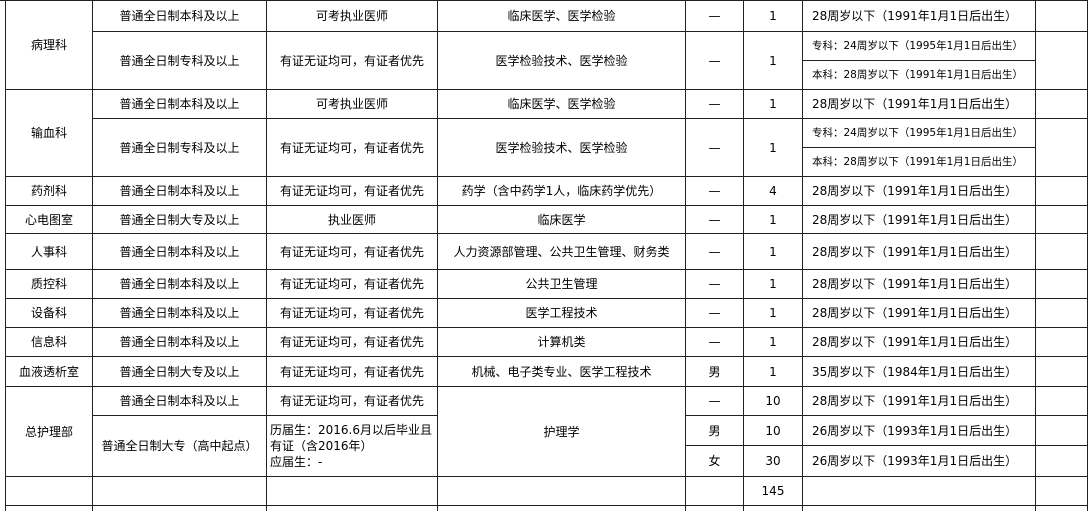 This screenshot has height=511, width=1089. What do you see at coordinates (561, 371) in the screenshot?
I see `table-cell: 机械、电子类专业、医学工程技术` at bounding box center [561, 371].